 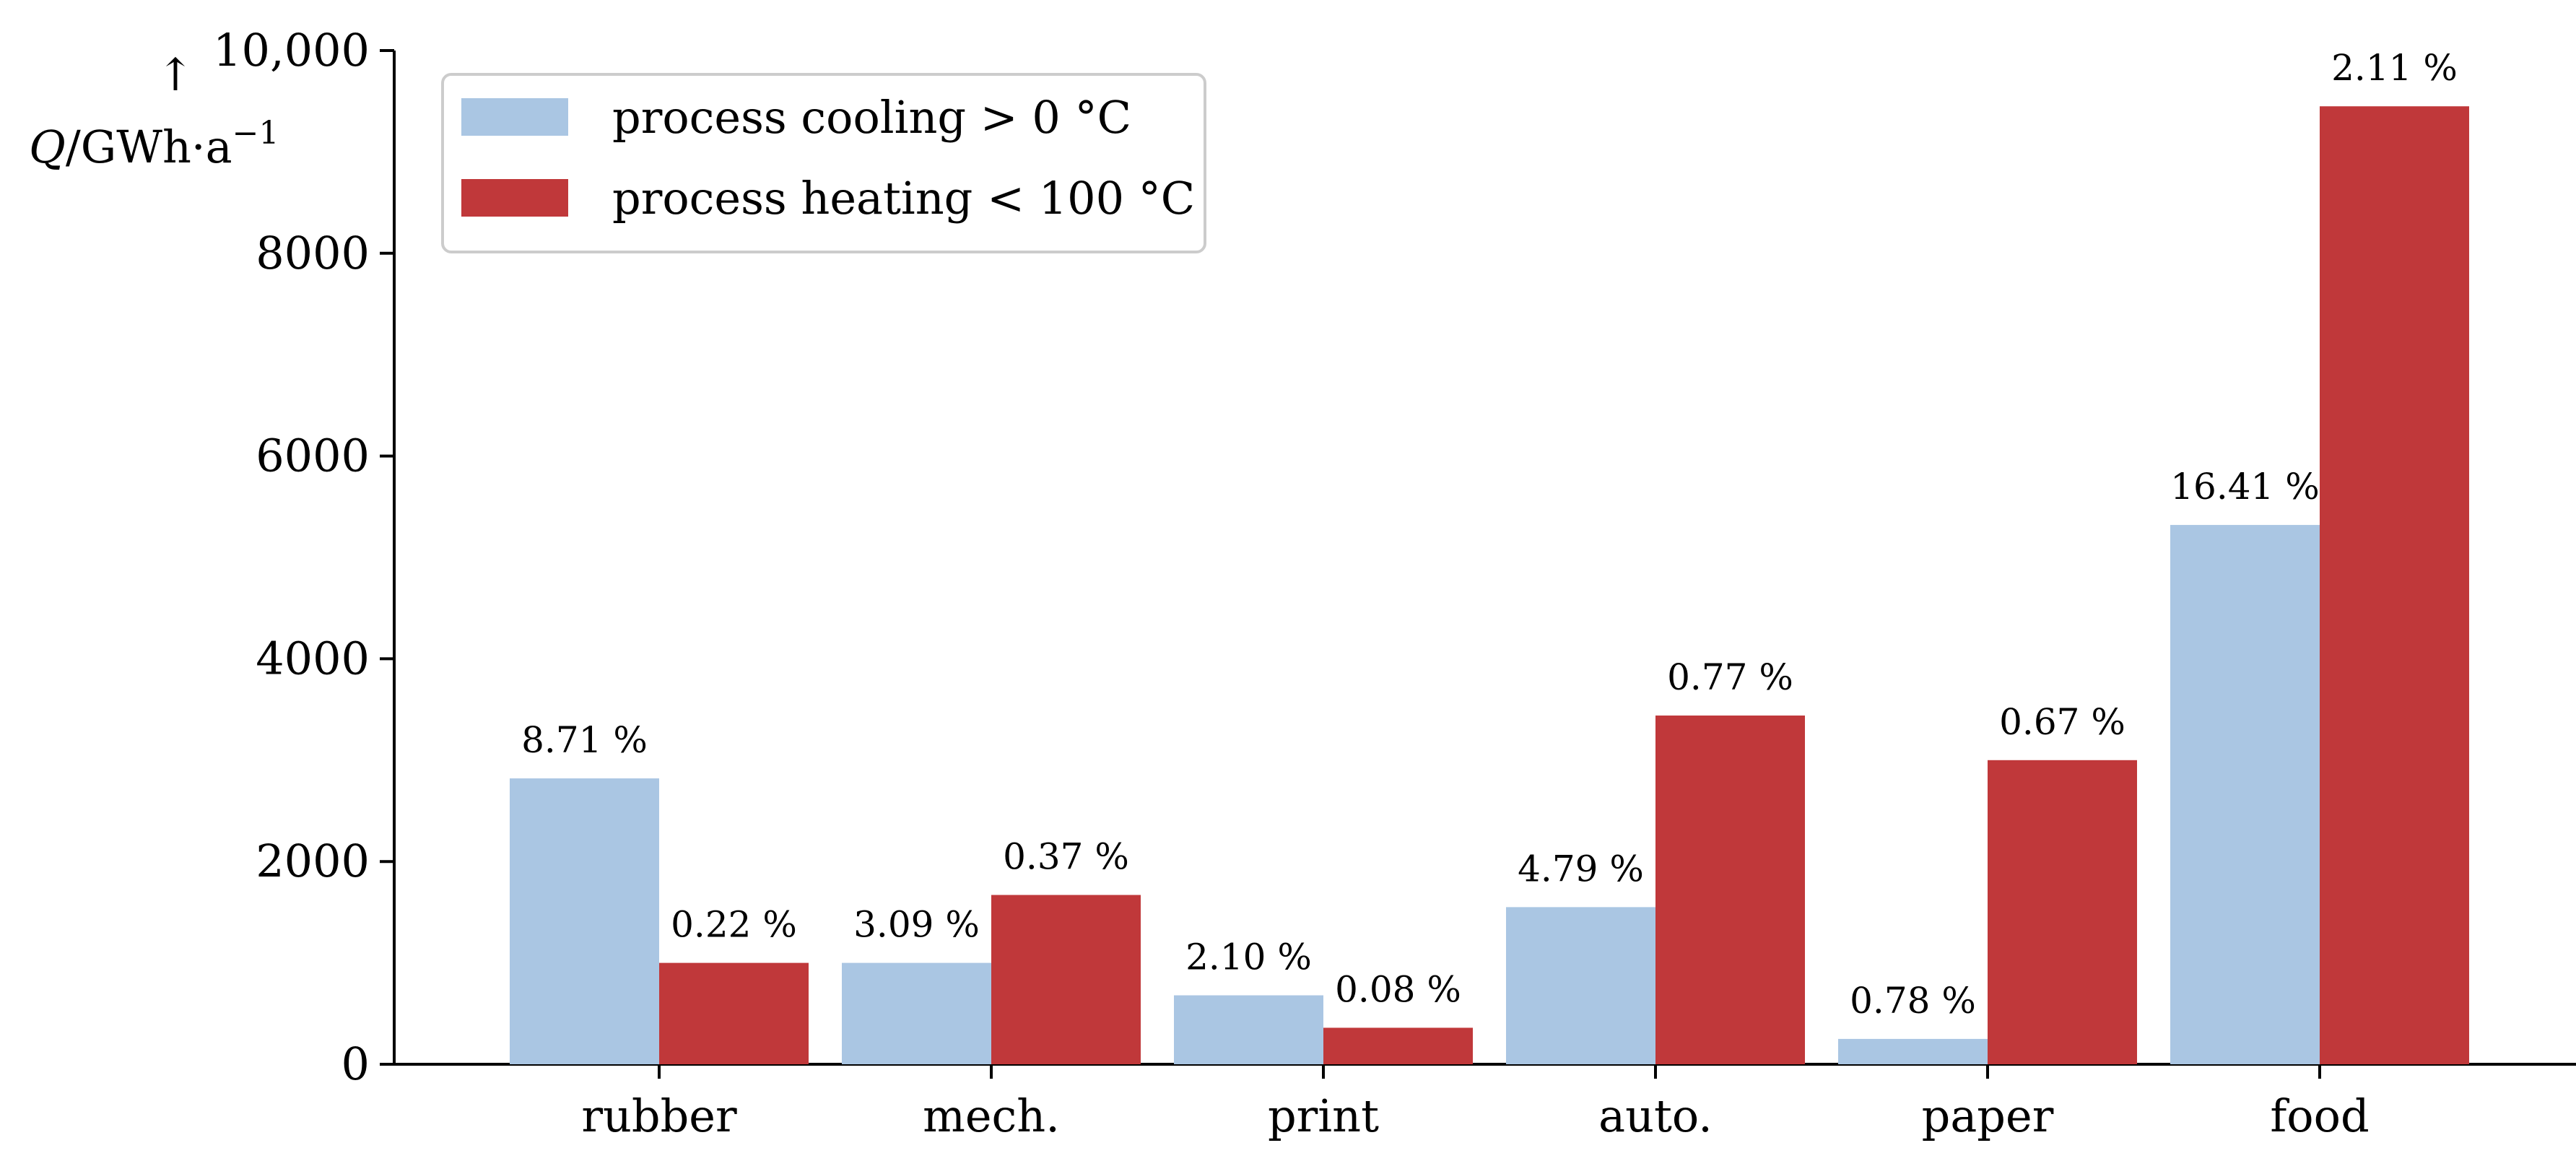 What do you see at coordinates (291, 50) in the screenshot?
I see `y-tick-label: 10,000` at bounding box center [291, 50].